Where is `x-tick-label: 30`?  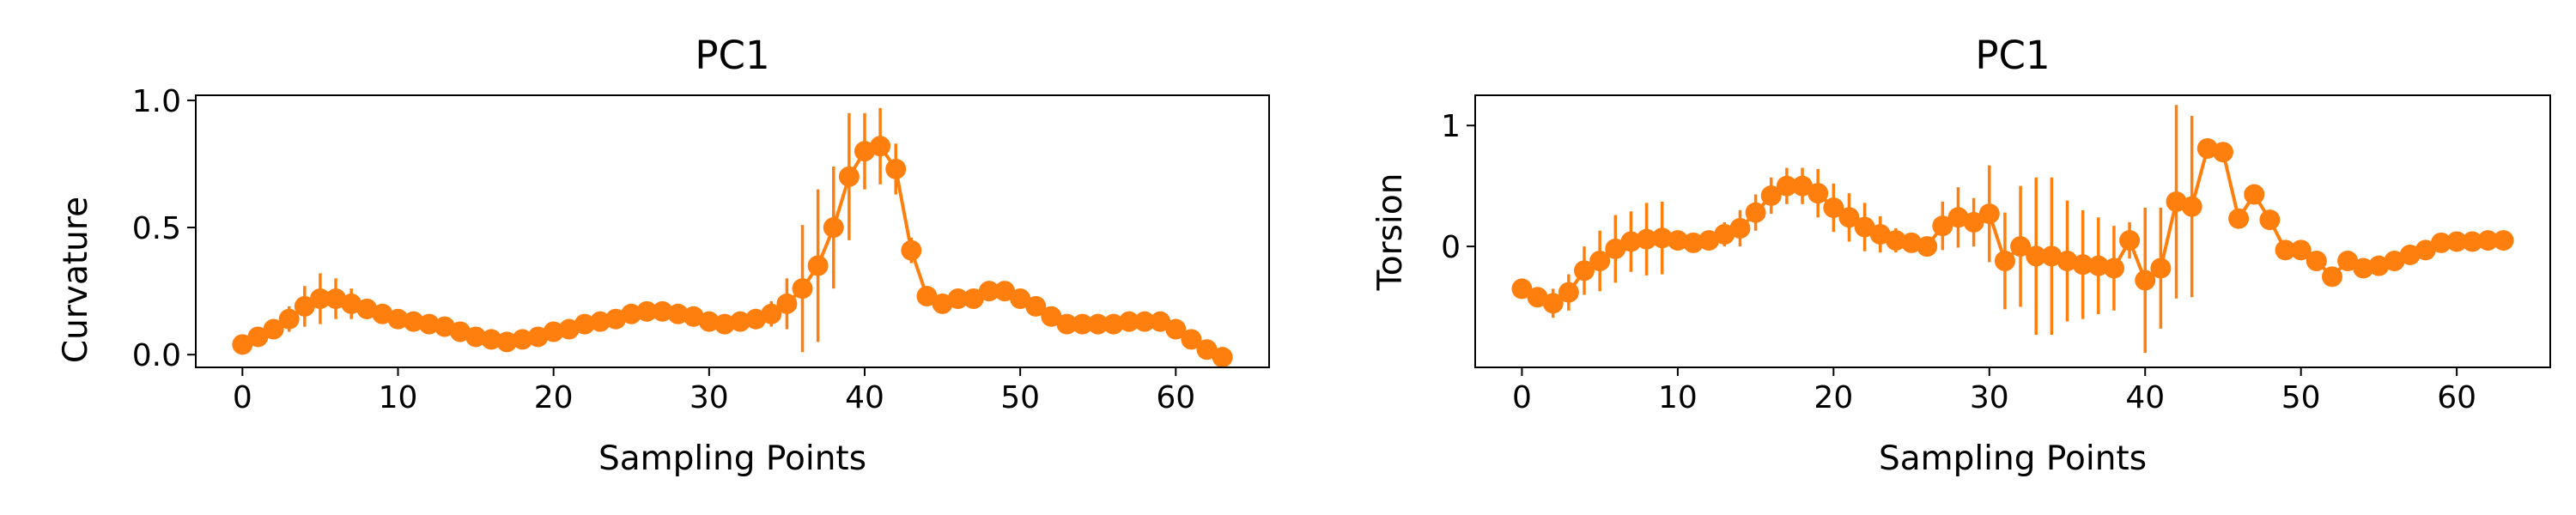
x-tick-label: 30 is located at coordinates (709, 397).